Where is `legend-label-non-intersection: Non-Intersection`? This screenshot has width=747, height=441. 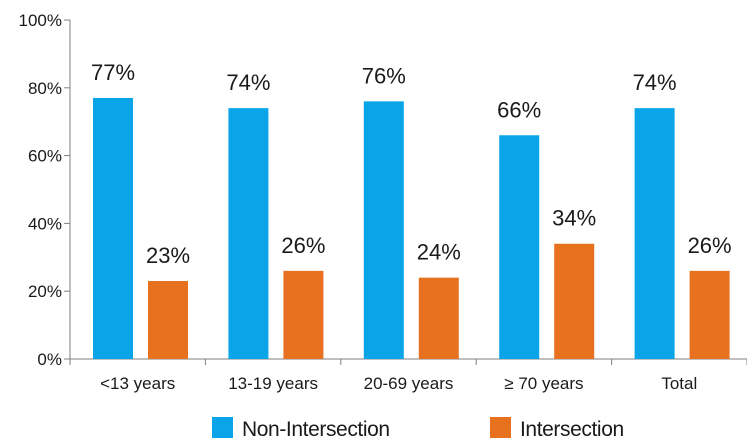
legend-label-non-intersection: Non-Intersection is located at coordinates (316, 429).